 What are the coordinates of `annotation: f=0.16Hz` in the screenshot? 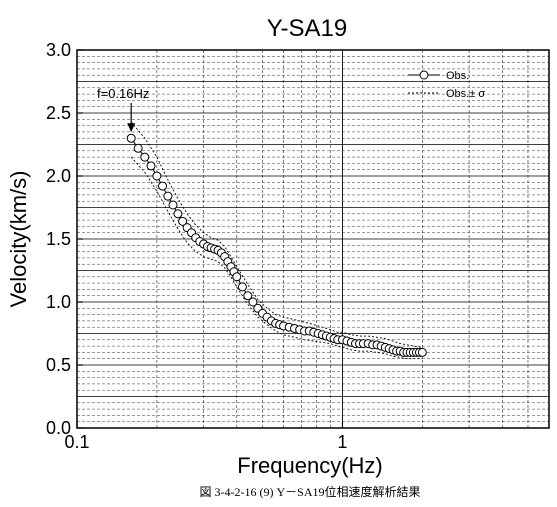 It's located at (123, 109).